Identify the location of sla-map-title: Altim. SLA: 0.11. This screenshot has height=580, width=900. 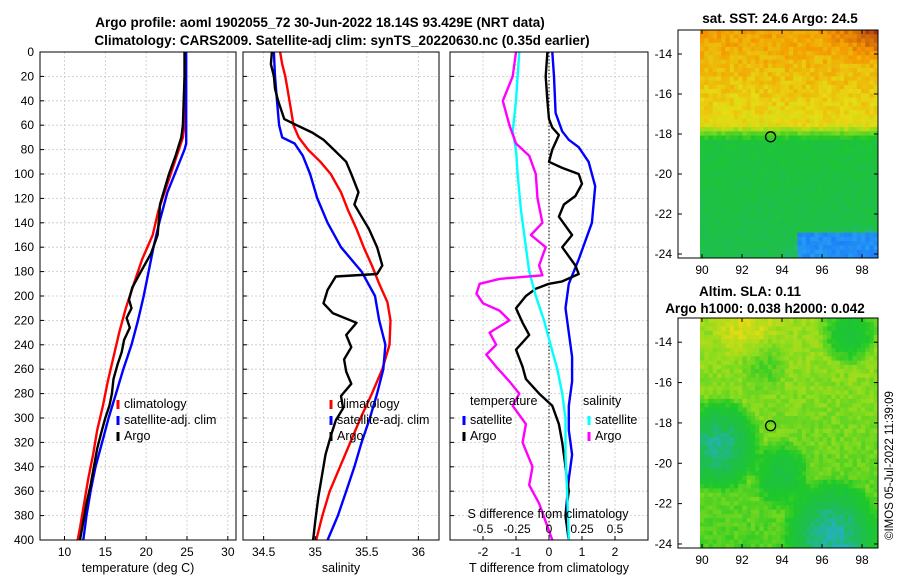
(750, 291).